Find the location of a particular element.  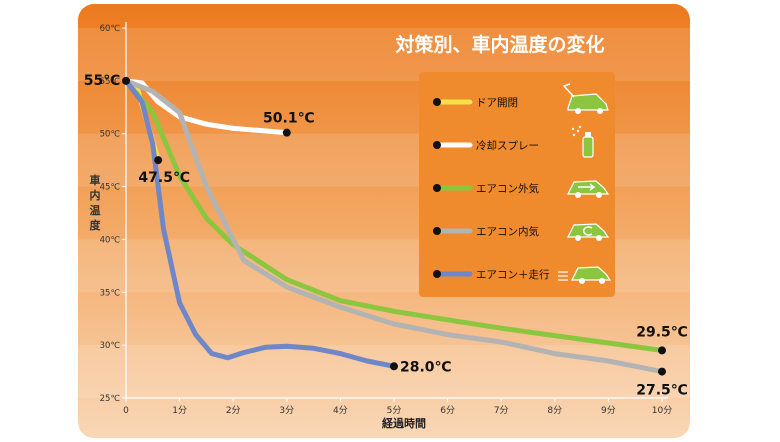

x-tick-label: 7分 is located at coordinates (501, 410).